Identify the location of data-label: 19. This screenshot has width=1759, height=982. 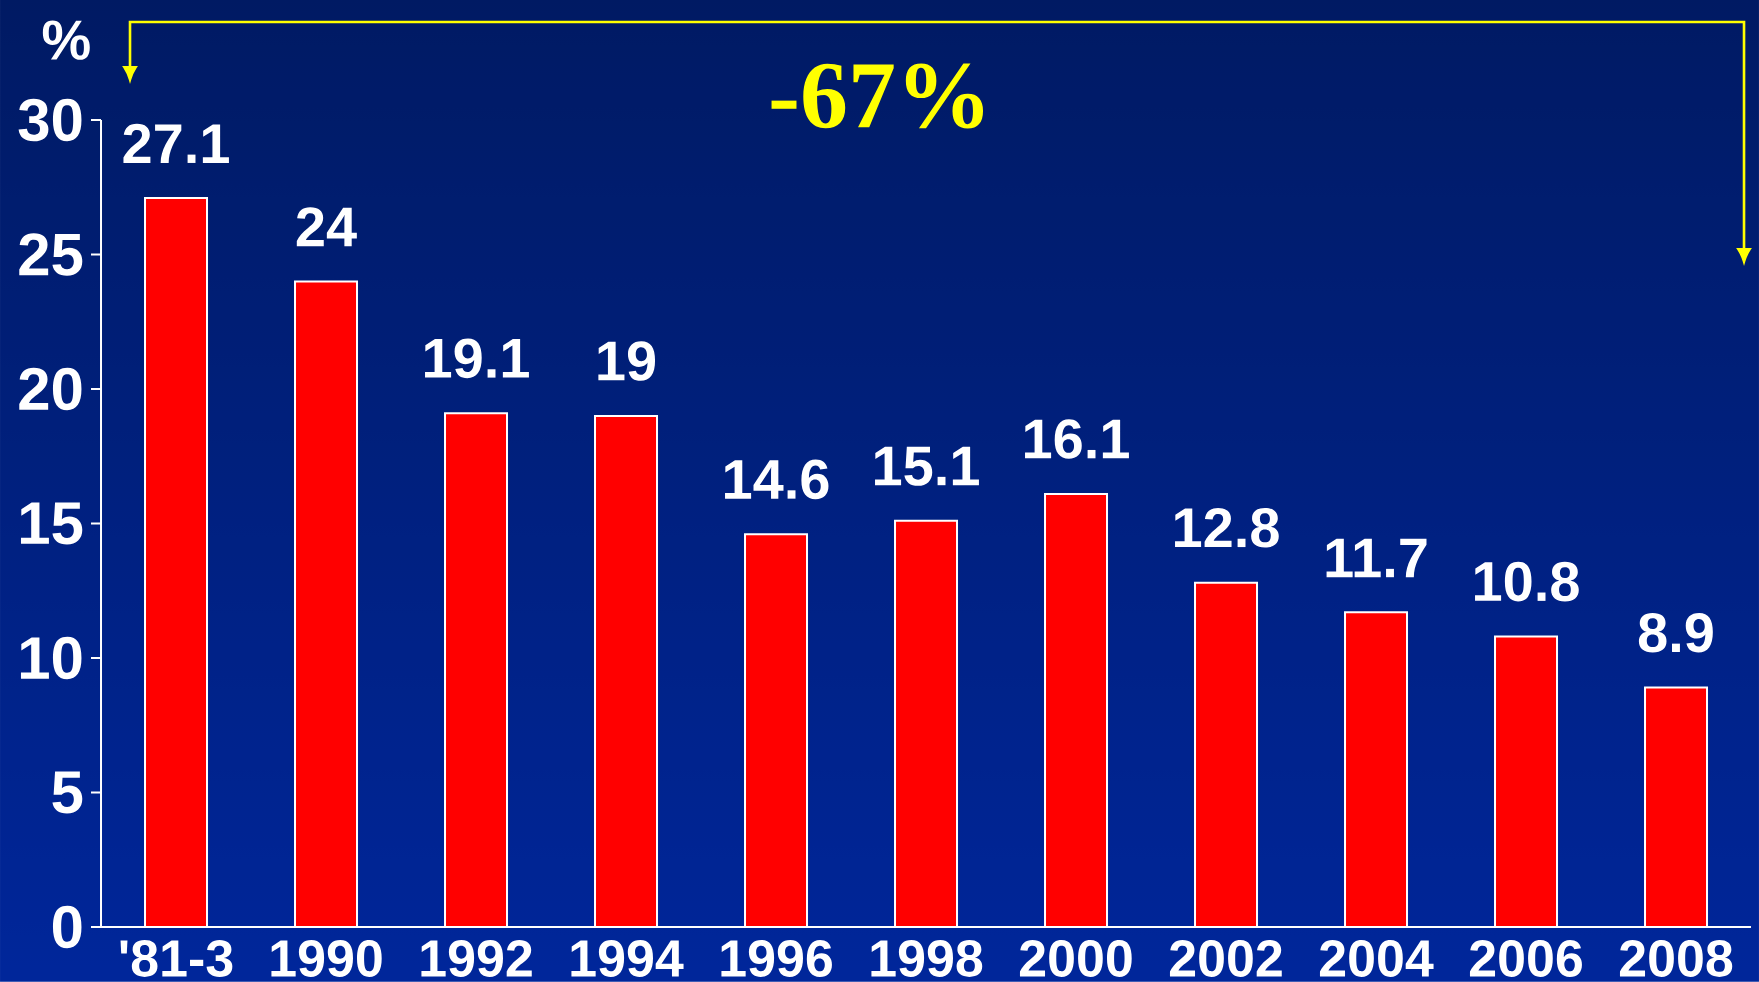
(627, 361).